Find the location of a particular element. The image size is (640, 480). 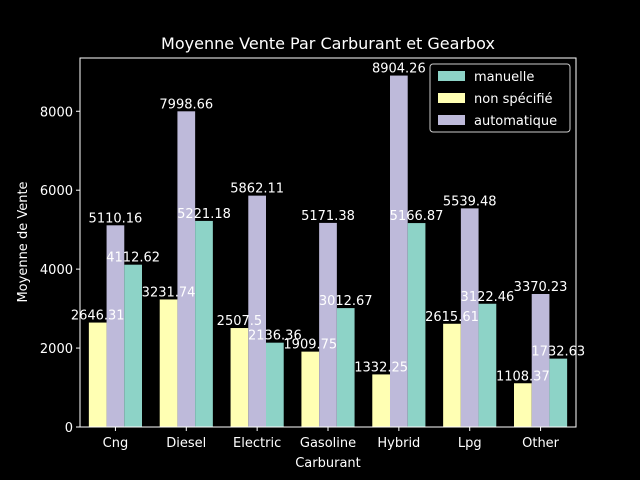

data-label-other-automatique: 3370.23 is located at coordinates (541, 287).